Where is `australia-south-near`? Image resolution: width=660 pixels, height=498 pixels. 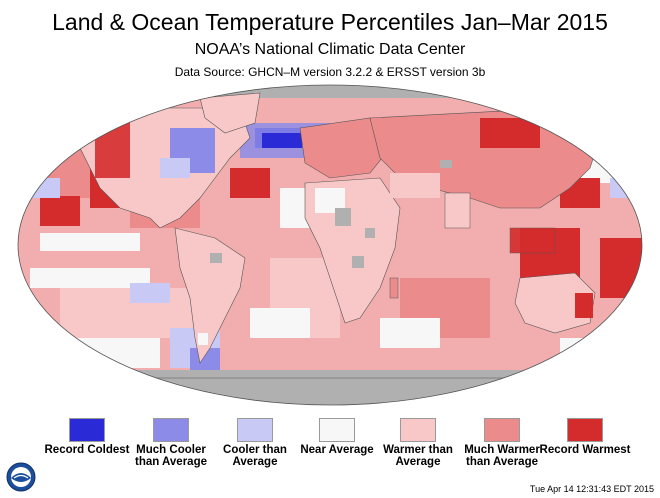 australia-south-near is located at coordinates (590, 350).